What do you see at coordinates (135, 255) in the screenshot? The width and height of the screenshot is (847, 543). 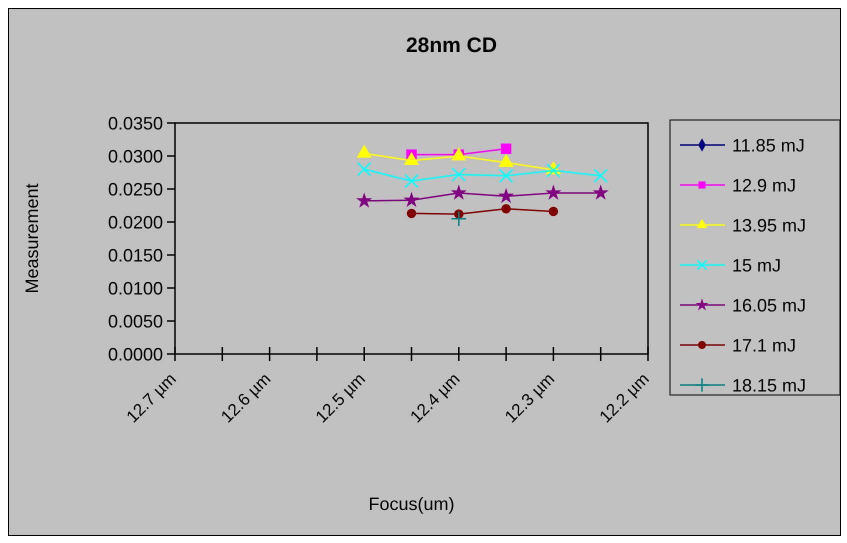 I see `y-tick-label: 0.0150` at bounding box center [135, 255].